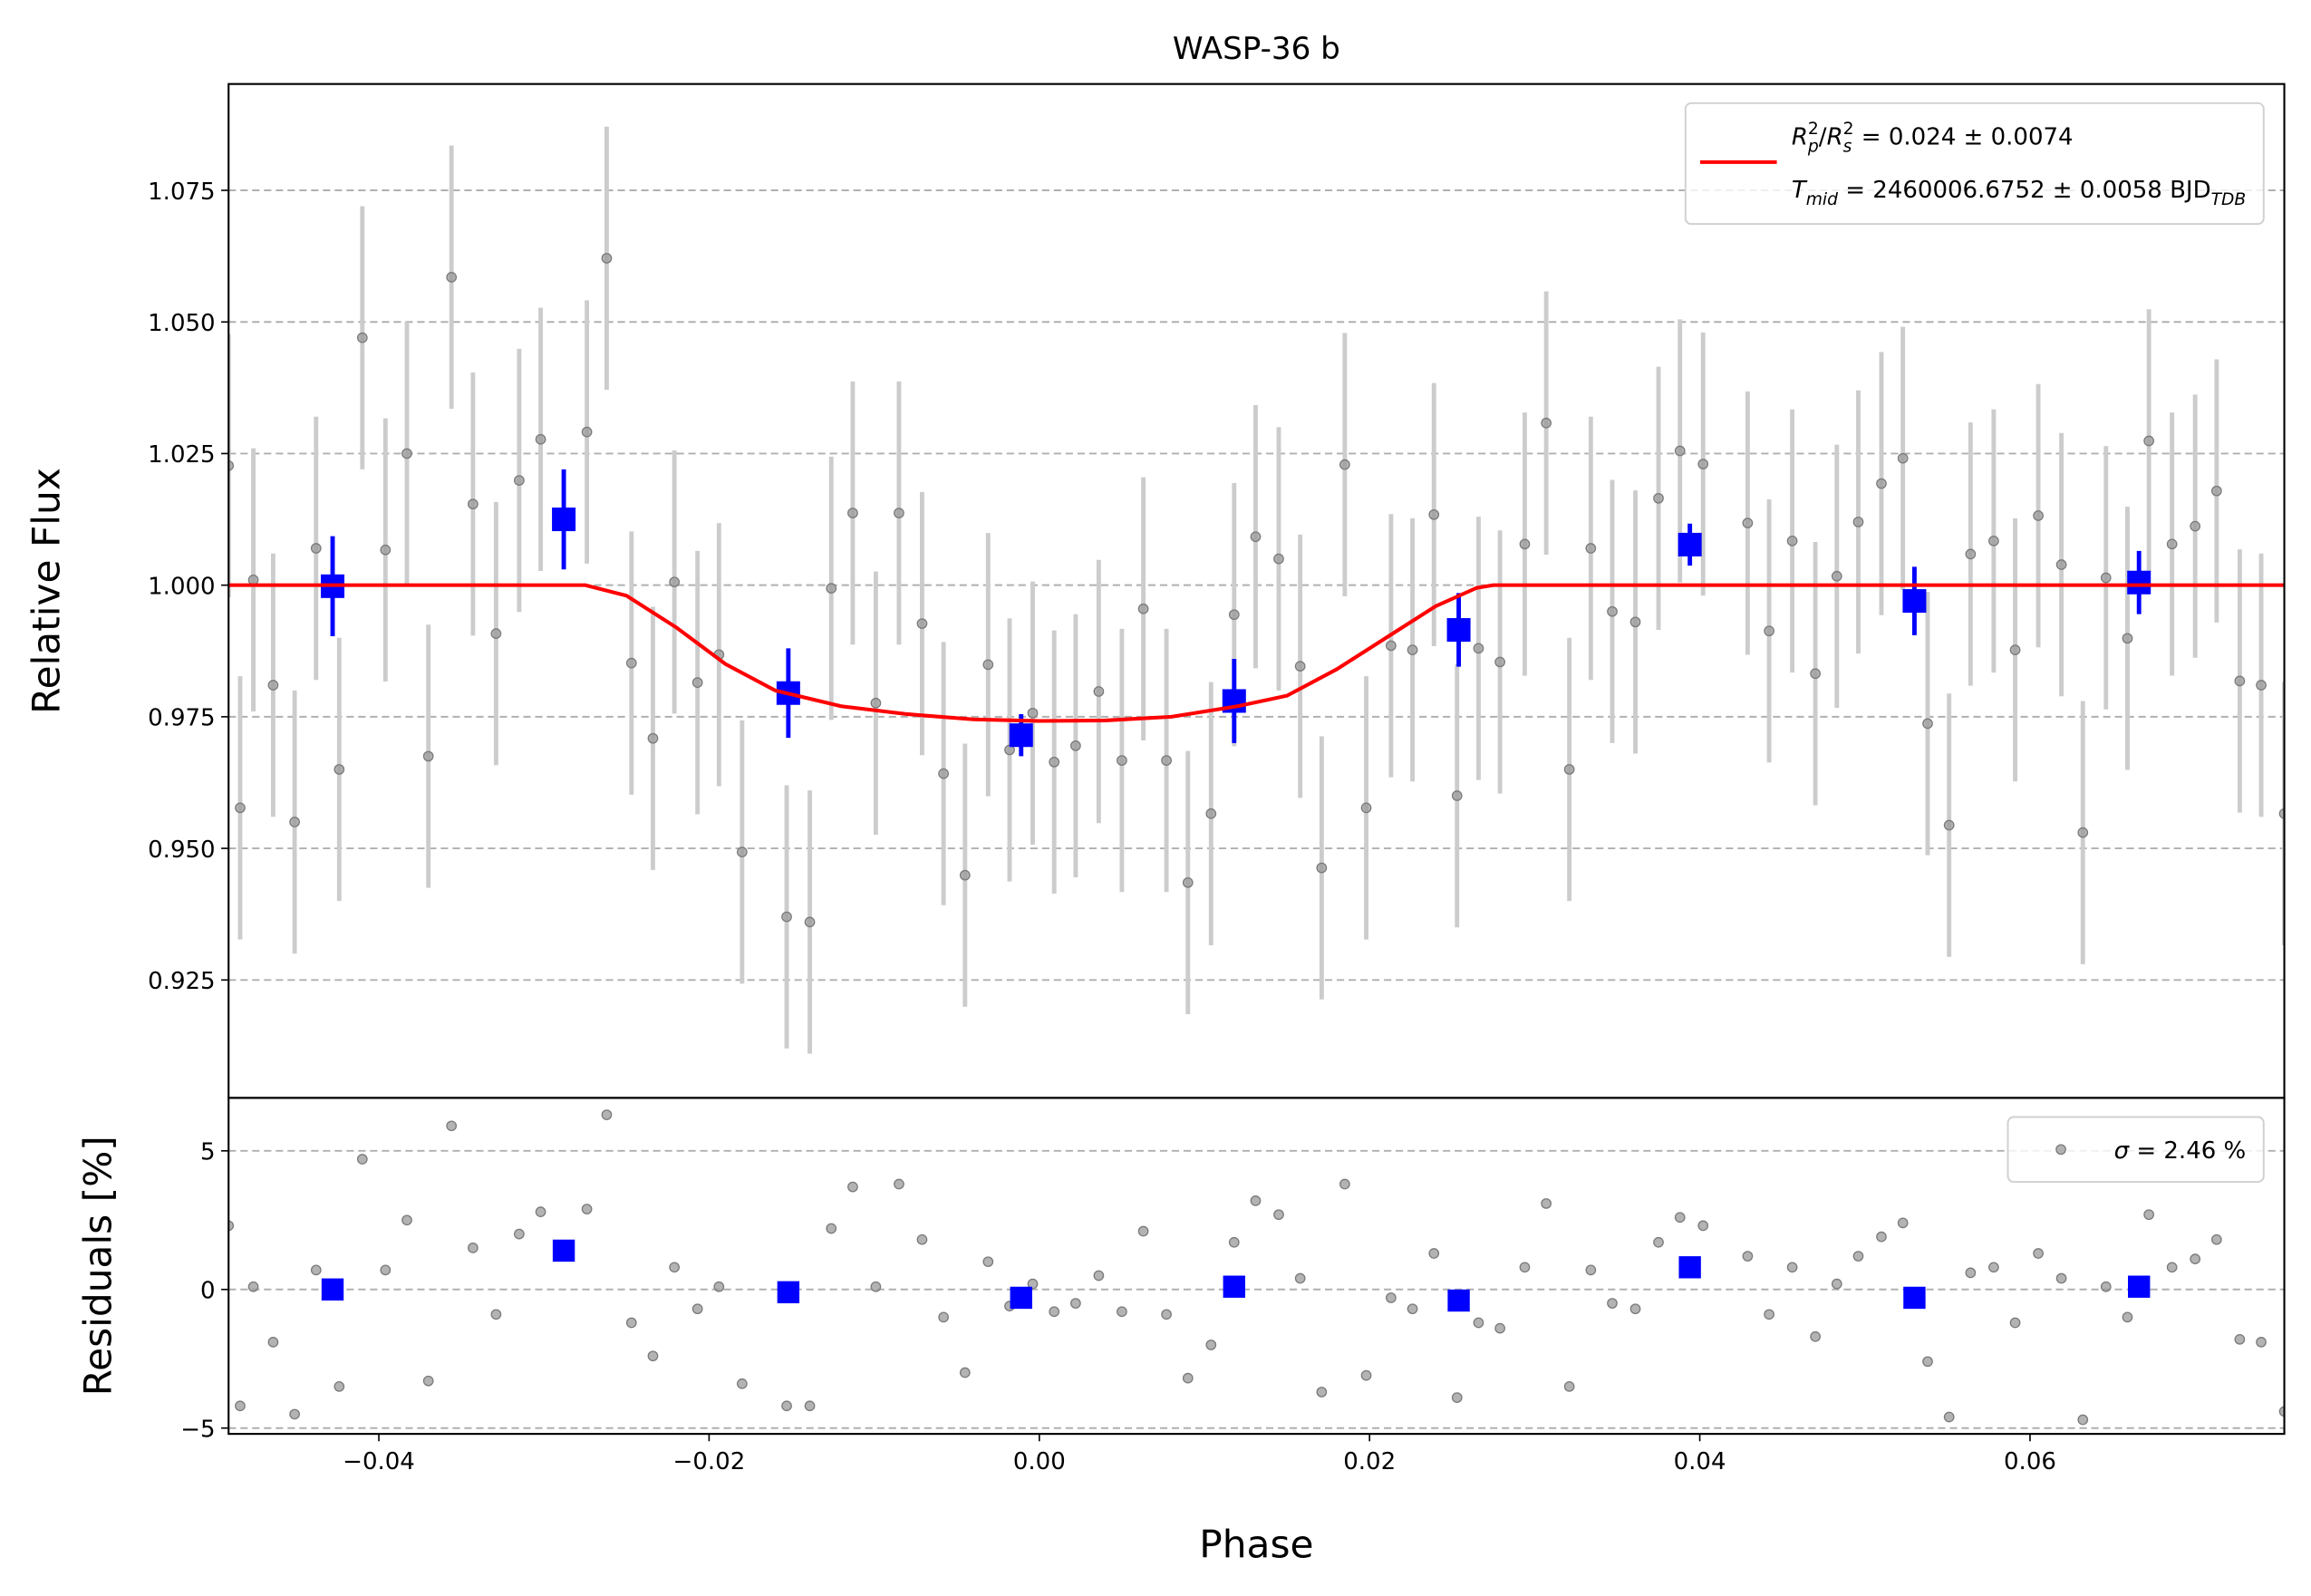  What do you see at coordinates (1256, 653) in the screenshot?
I see `model-line` at bounding box center [1256, 653].